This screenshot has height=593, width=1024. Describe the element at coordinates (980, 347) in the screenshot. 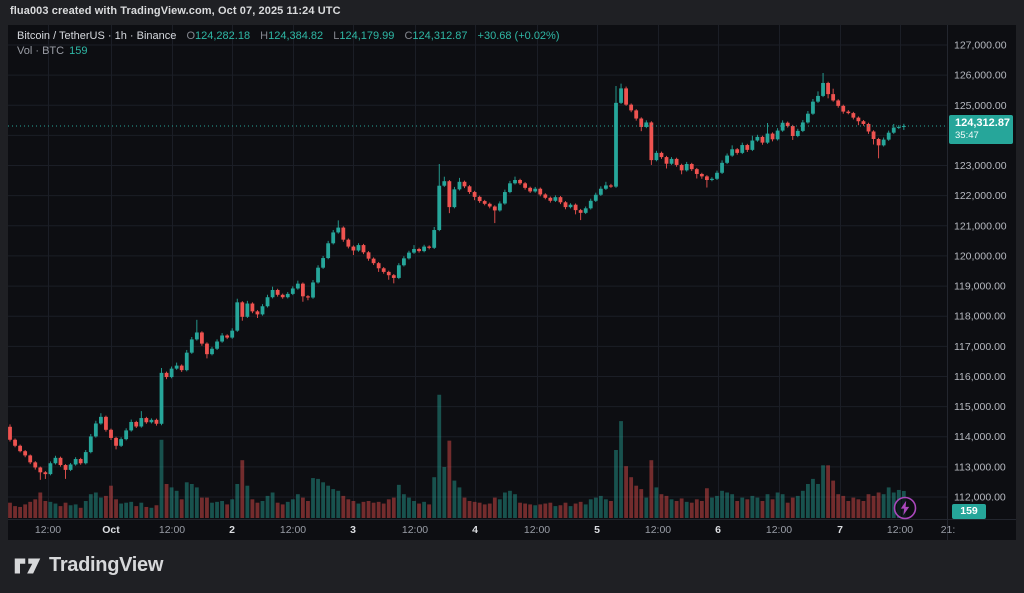

I see `price-tick-label: 117,000.00` at that location.